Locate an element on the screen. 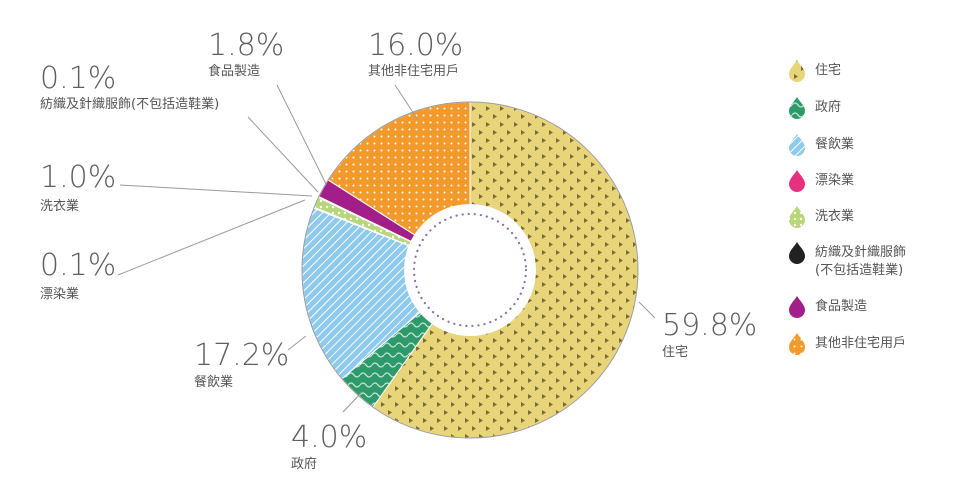  legend-item-catering: 餐飲業 is located at coordinates (821, 145).